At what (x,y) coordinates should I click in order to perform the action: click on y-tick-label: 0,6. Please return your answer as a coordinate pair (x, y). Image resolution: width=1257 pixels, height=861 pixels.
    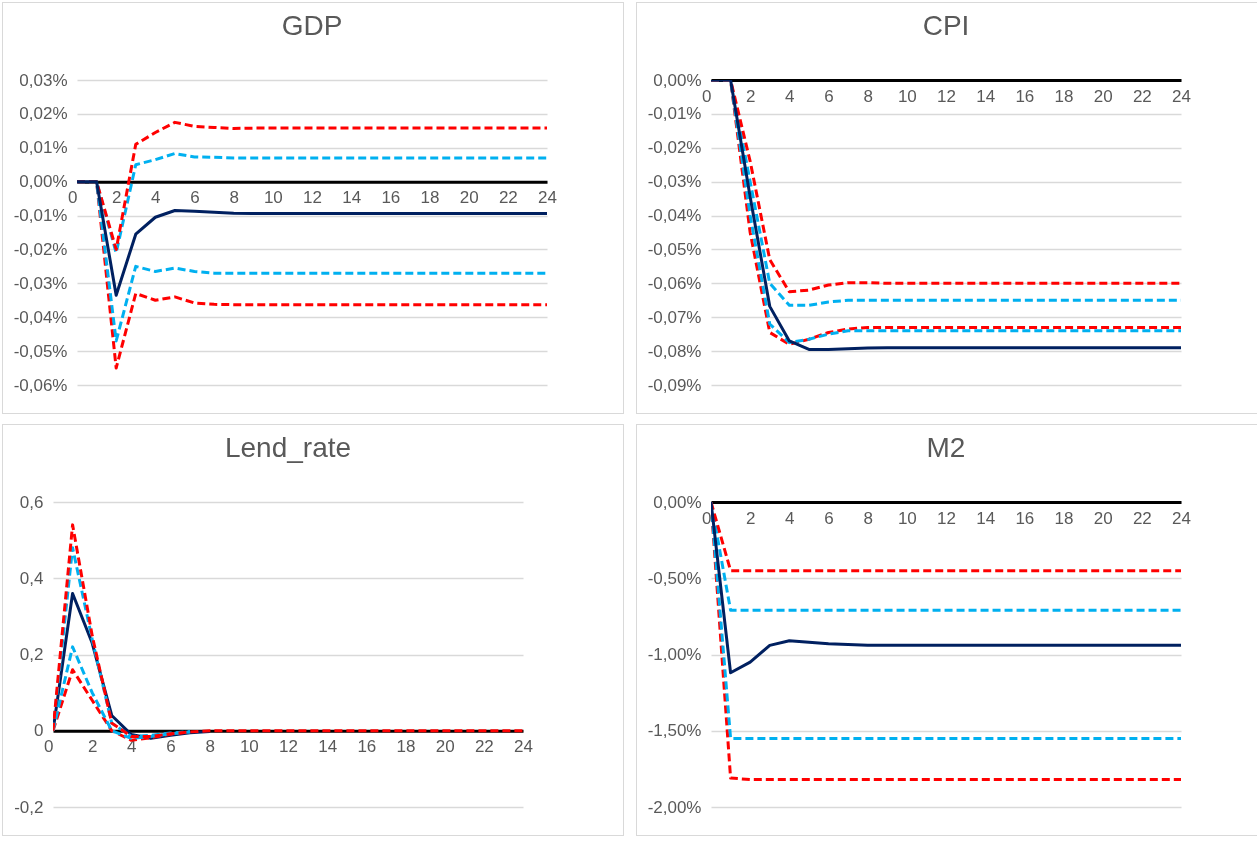
    Looking at the image, I should click on (31, 502).